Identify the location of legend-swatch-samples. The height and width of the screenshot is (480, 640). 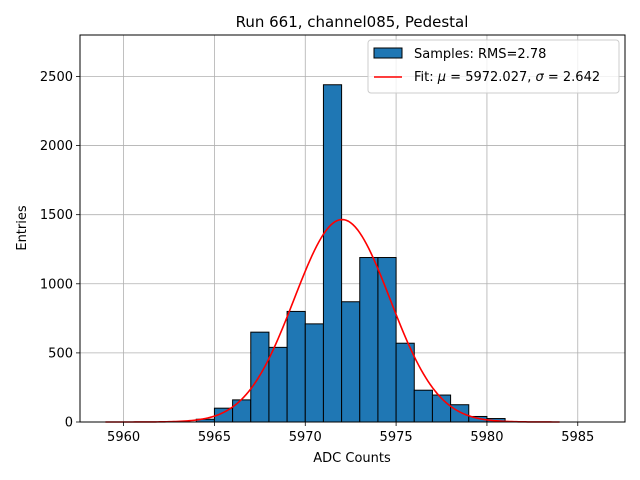
(388, 53).